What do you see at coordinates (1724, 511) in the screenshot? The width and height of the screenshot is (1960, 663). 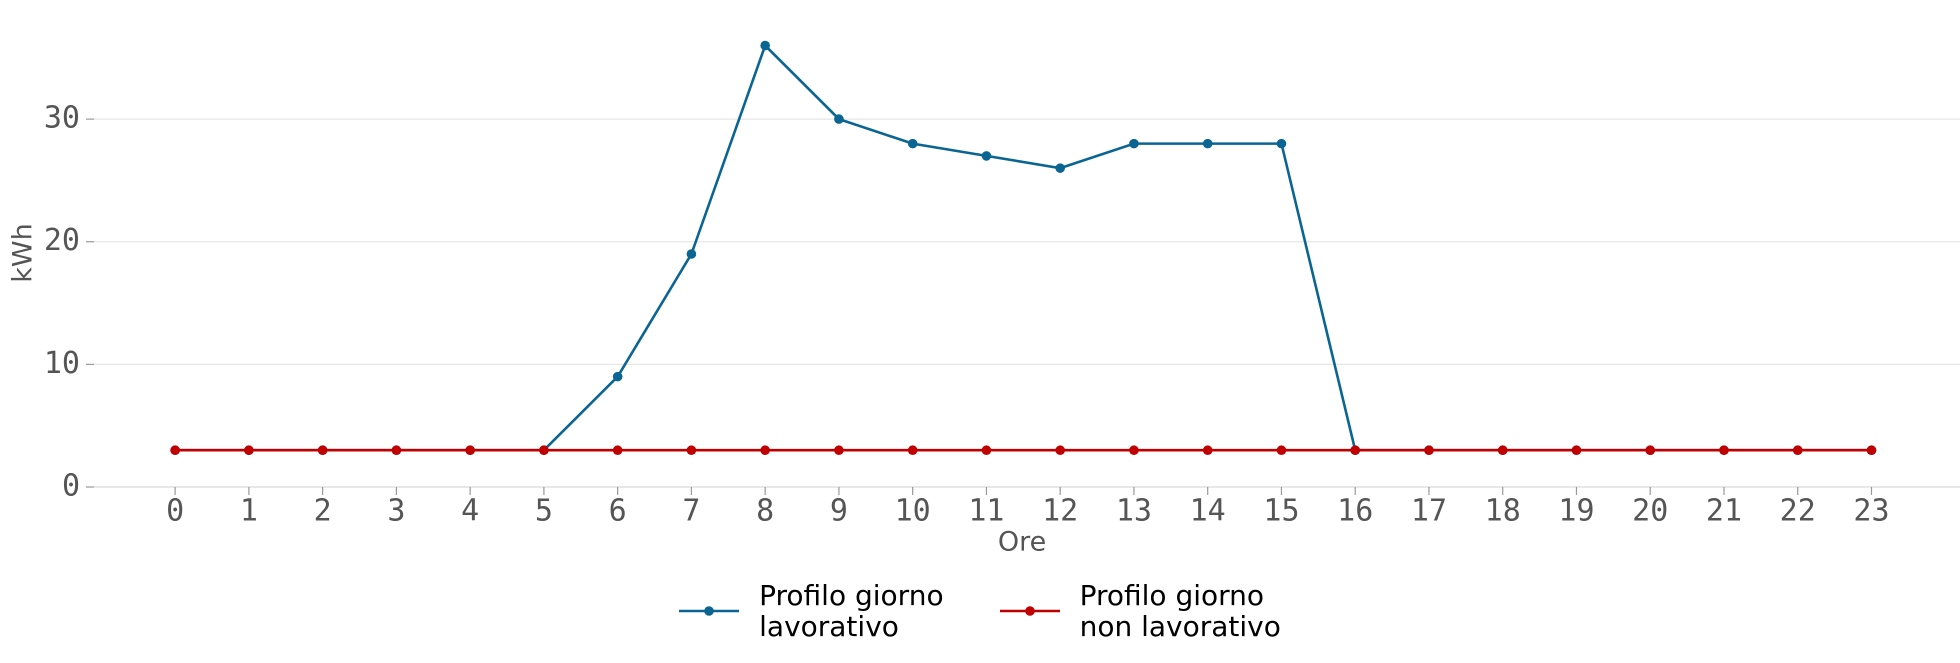 I see `x-tick-label: 21` at bounding box center [1724, 511].